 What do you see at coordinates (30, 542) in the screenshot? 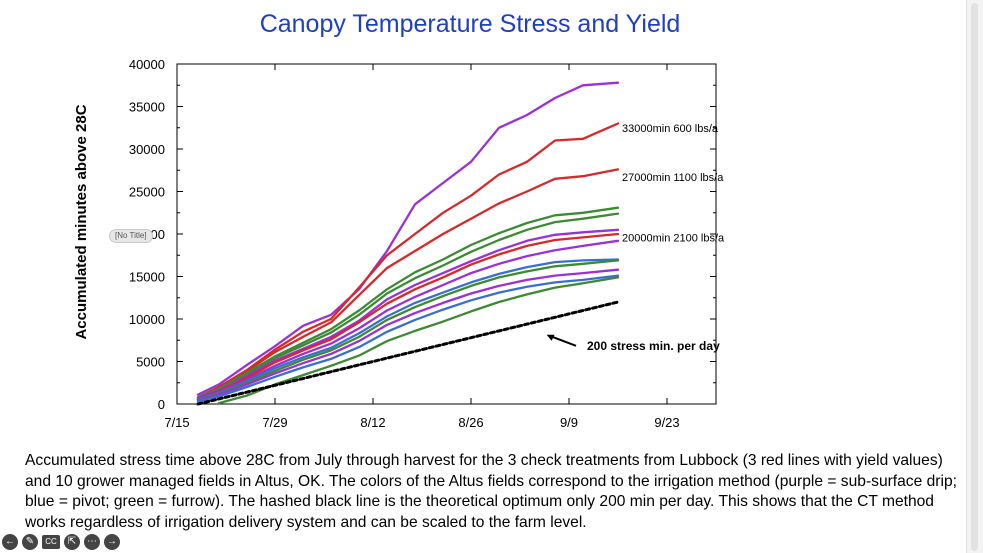
I see `pen-icon: ✎` at bounding box center [30, 542].